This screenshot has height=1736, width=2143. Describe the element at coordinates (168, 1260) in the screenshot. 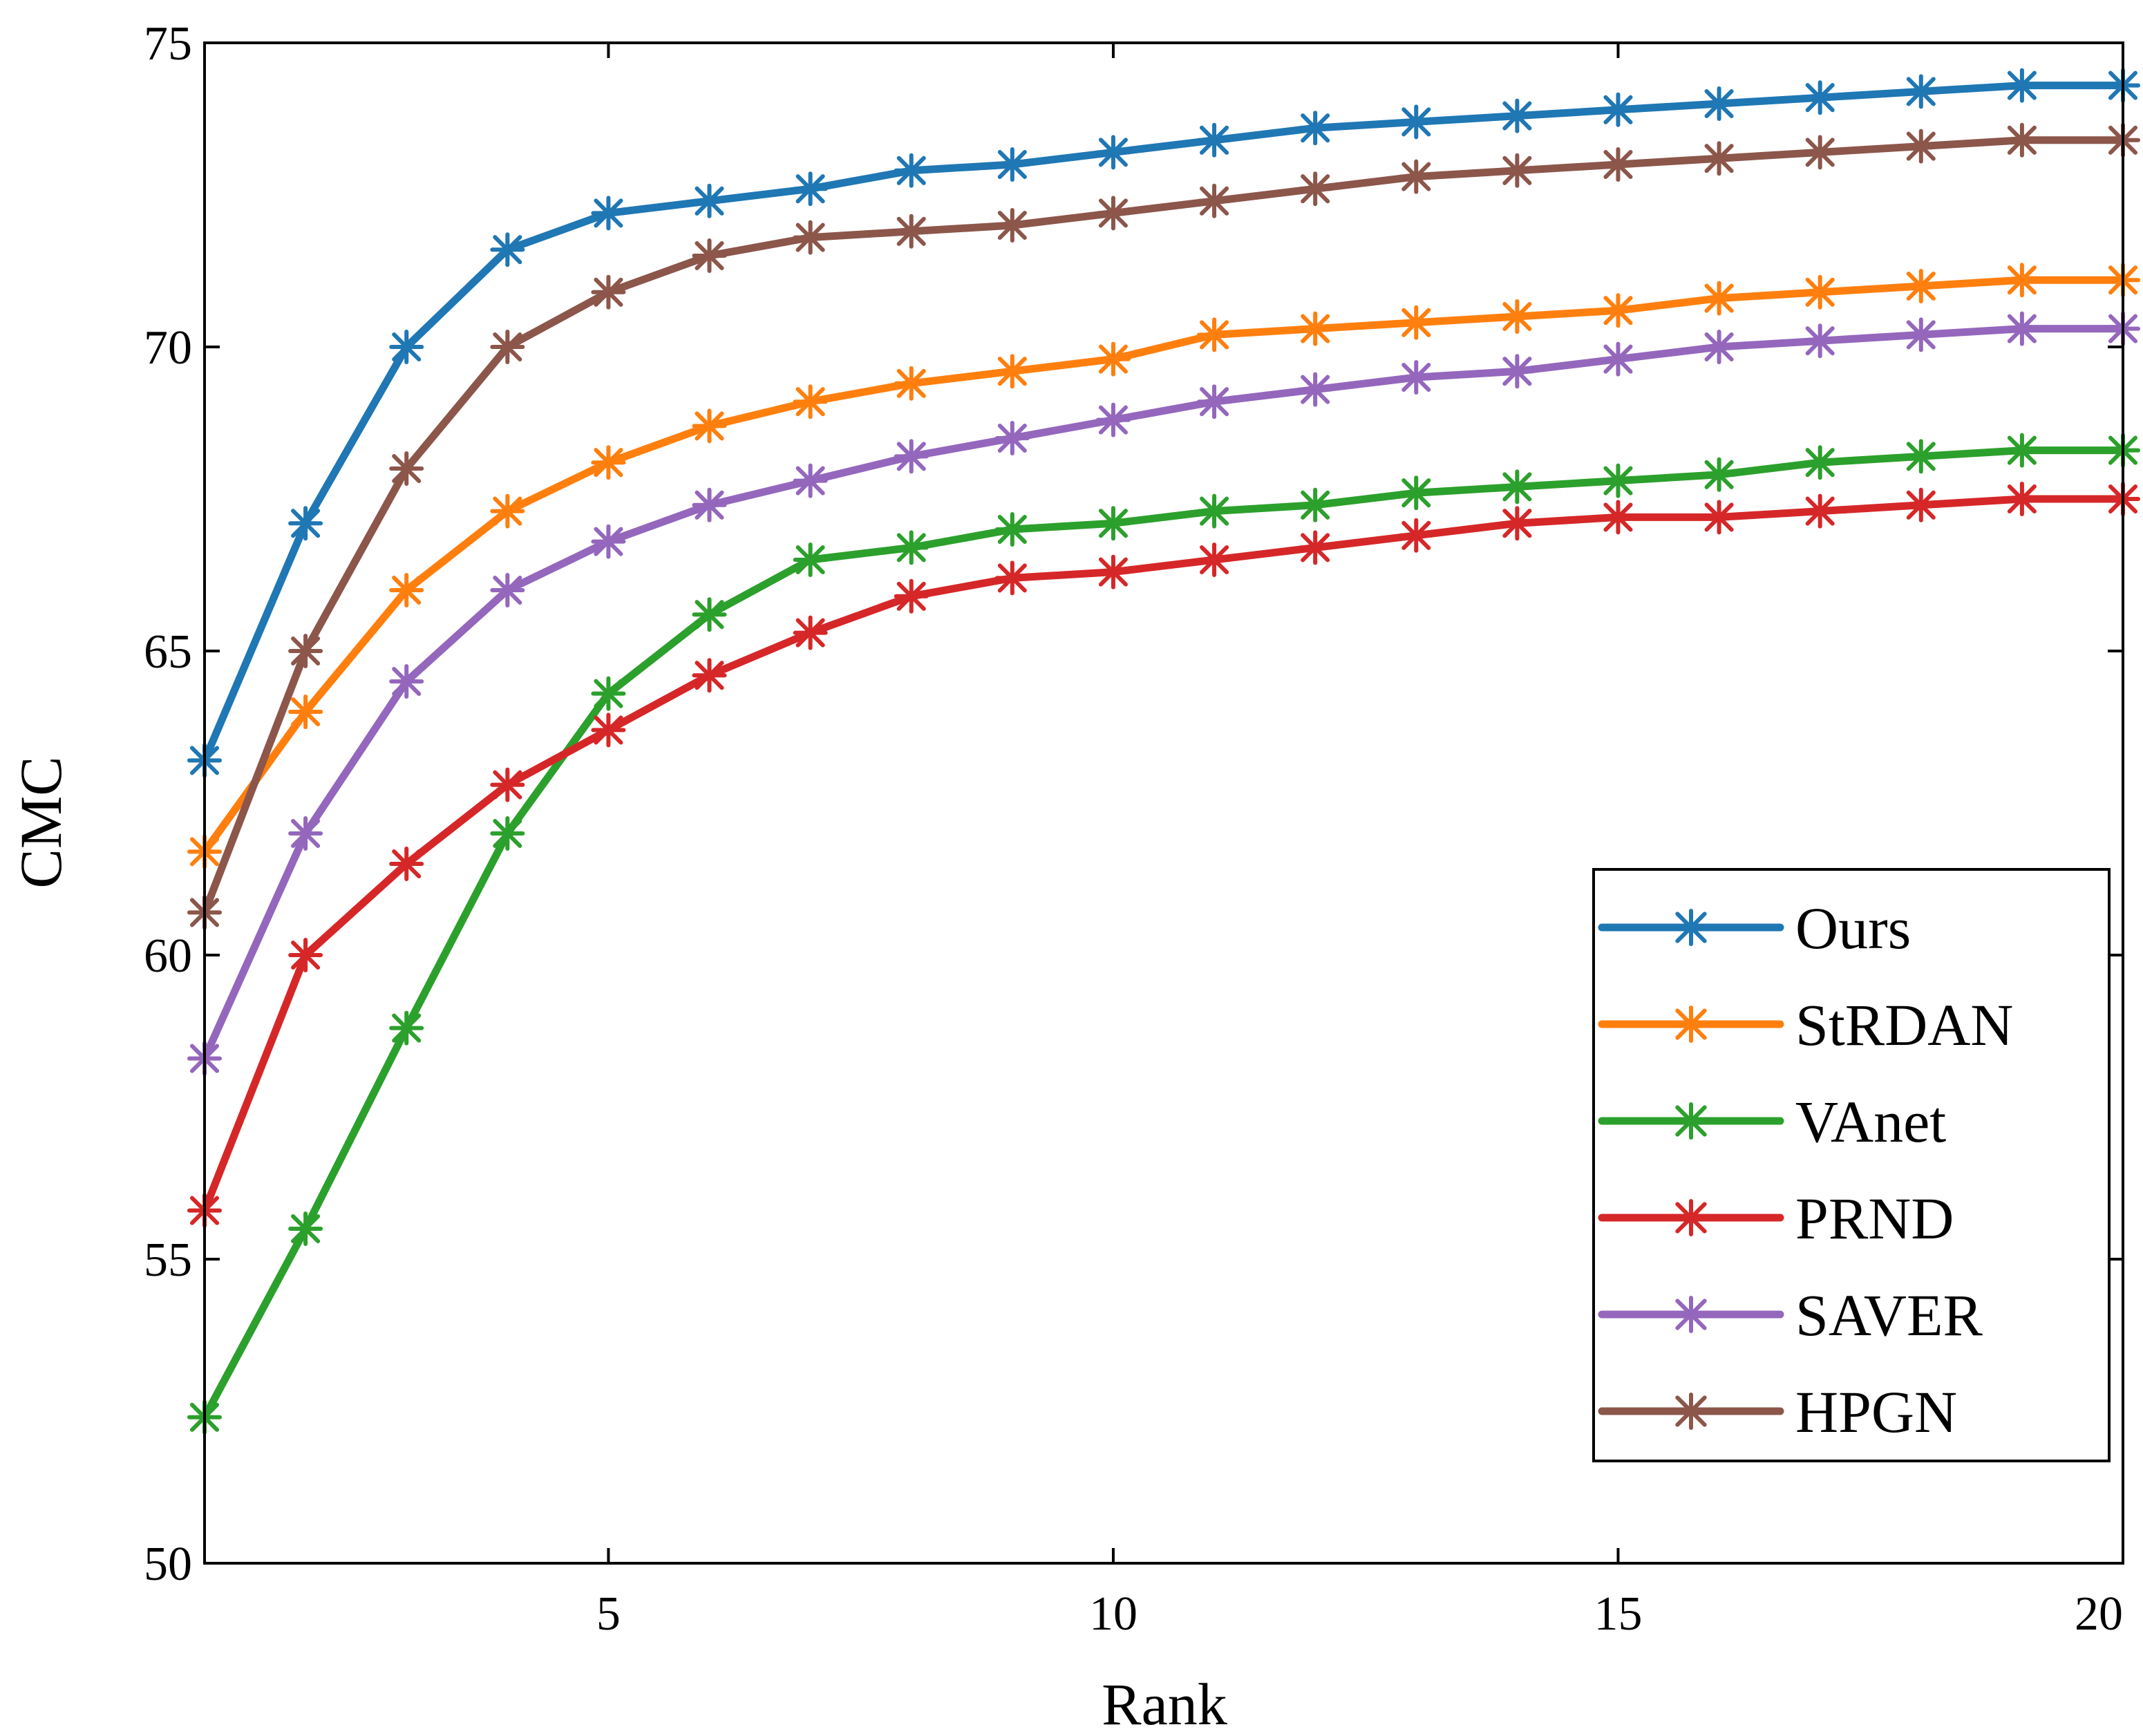

I see `y-tick-label: 55` at that location.